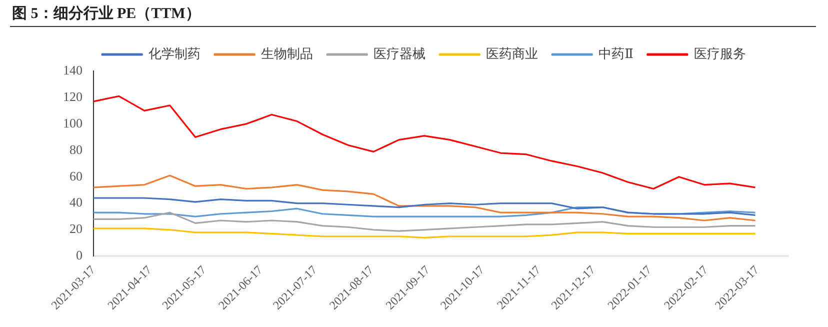  What do you see at coordinates (512, 53) in the screenshot?
I see `legend-label: 医药商业` at bounding box center [512, 53].